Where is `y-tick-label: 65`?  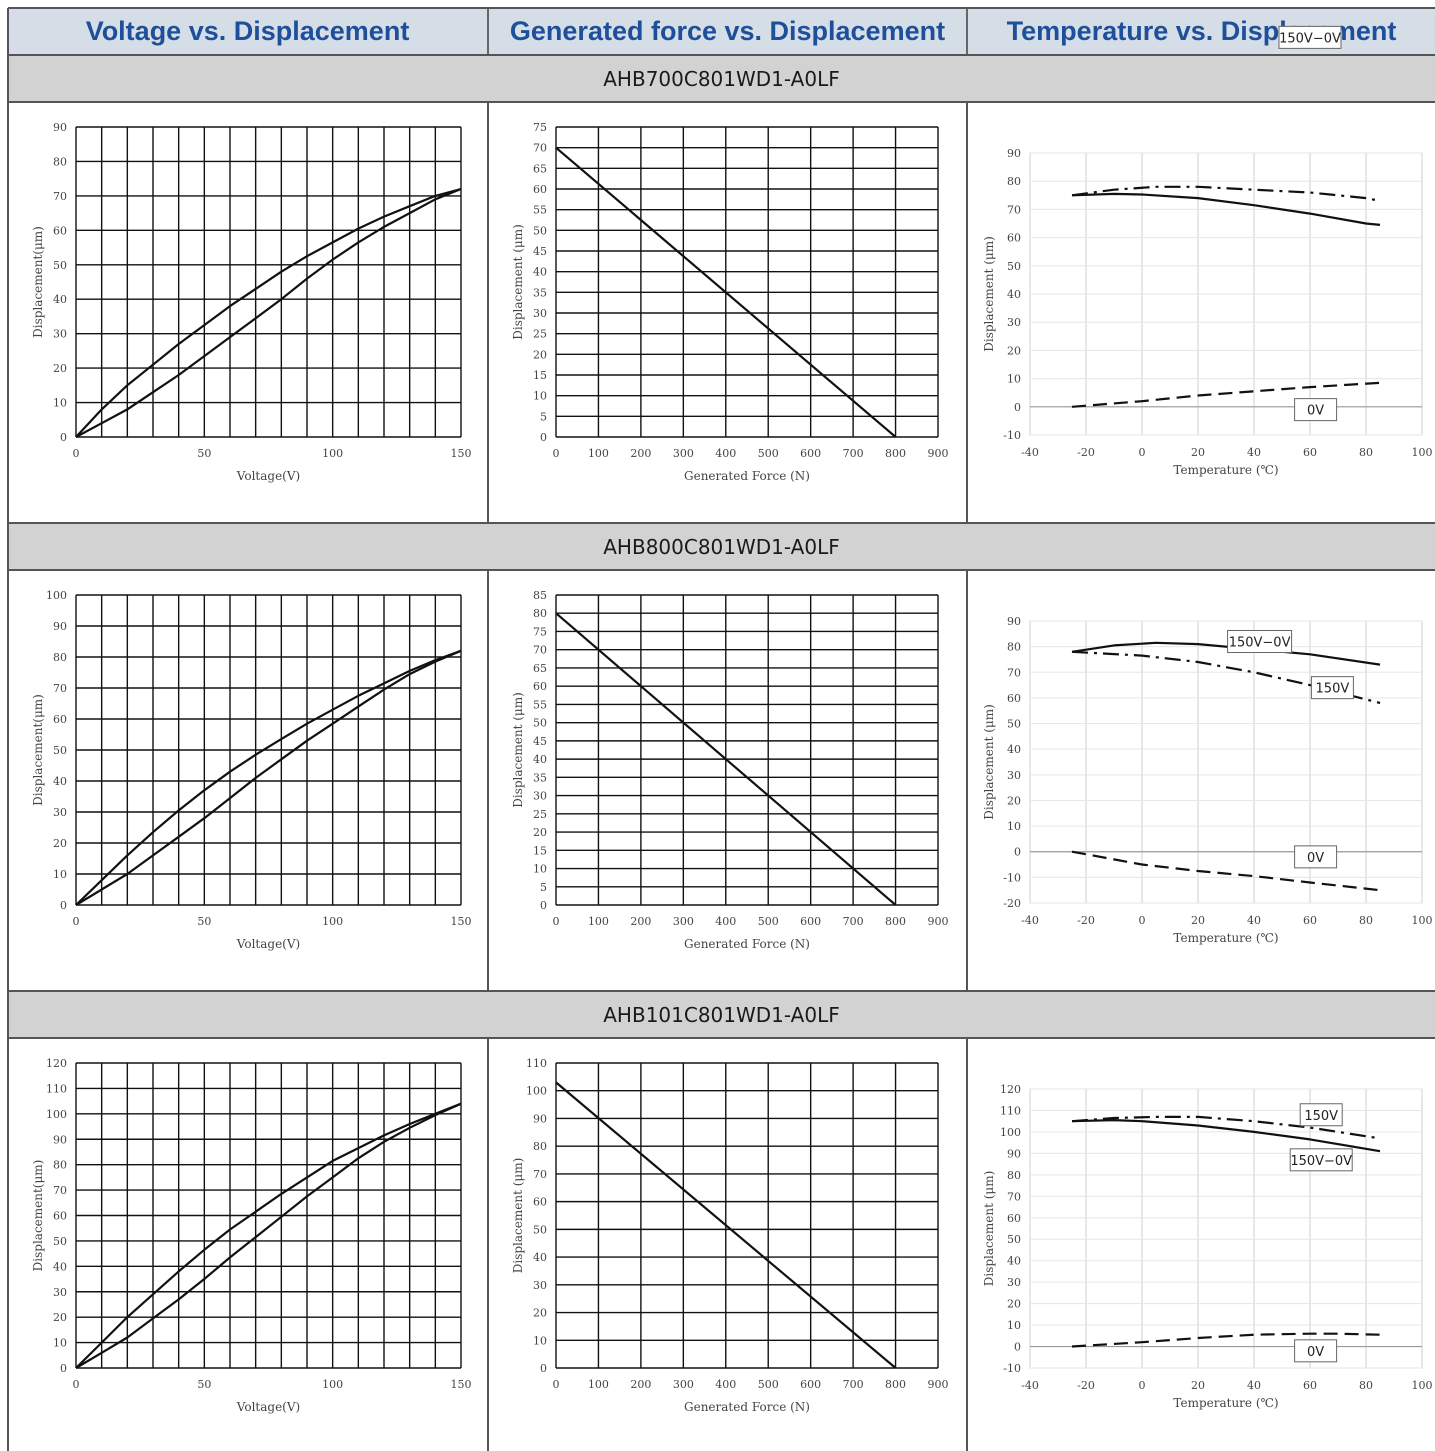
y-tick-label: 65 is located at coordinates (540, 168).